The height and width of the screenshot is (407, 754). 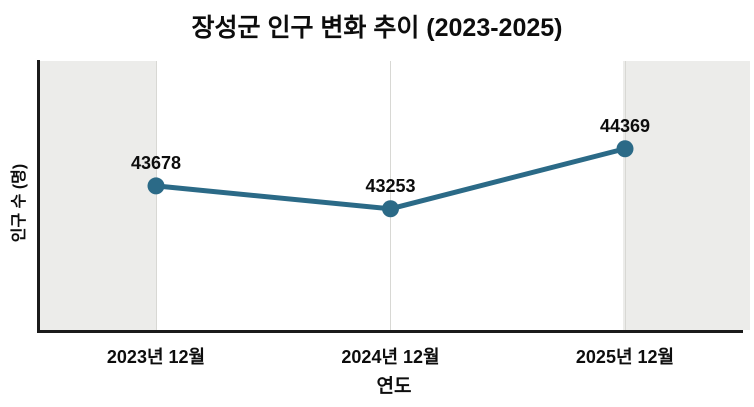 I want to click on x-tick-label: 2024년 12월, so click(x=390, y=357).